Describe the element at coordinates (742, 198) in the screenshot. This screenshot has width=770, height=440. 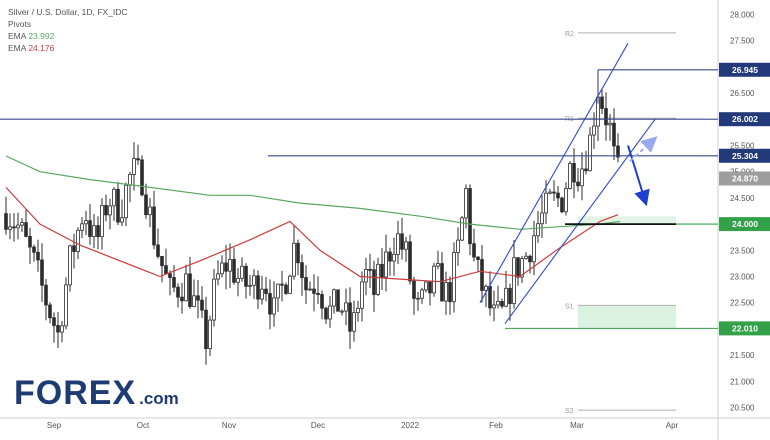
I see `price-tick-label: 24.500` at that location.